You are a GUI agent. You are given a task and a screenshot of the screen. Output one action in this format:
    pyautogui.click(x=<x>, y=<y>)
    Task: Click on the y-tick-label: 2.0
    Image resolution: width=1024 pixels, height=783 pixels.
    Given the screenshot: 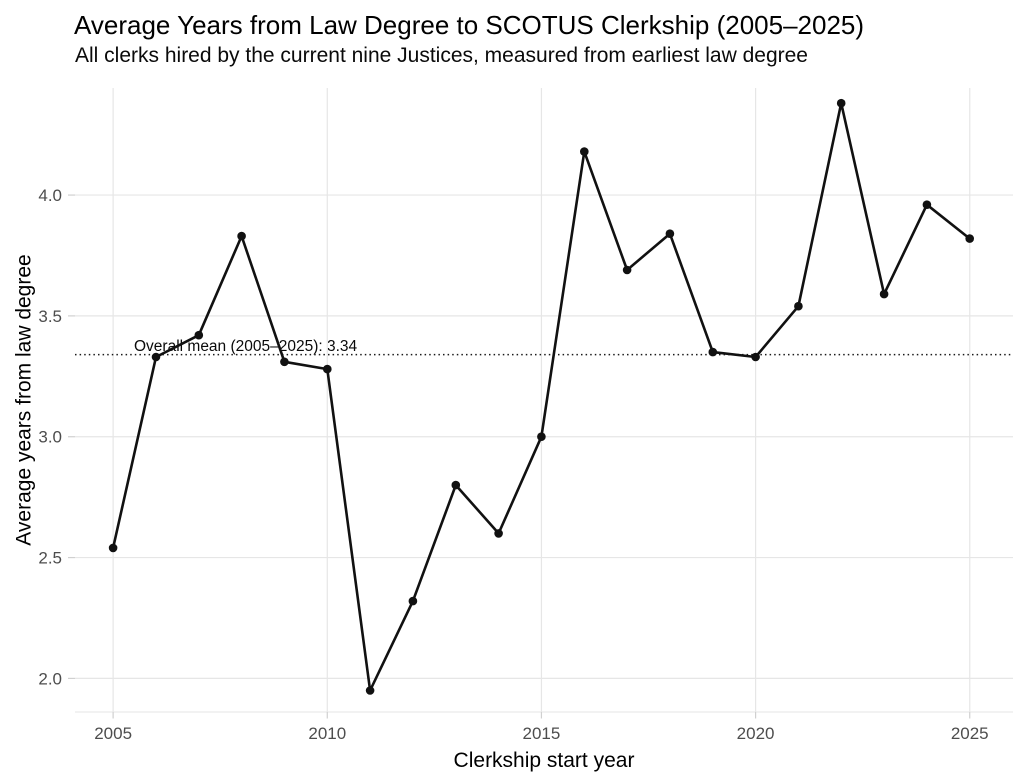 What is the action you would take?
    pyautogui.click(x=50, y=678)
    